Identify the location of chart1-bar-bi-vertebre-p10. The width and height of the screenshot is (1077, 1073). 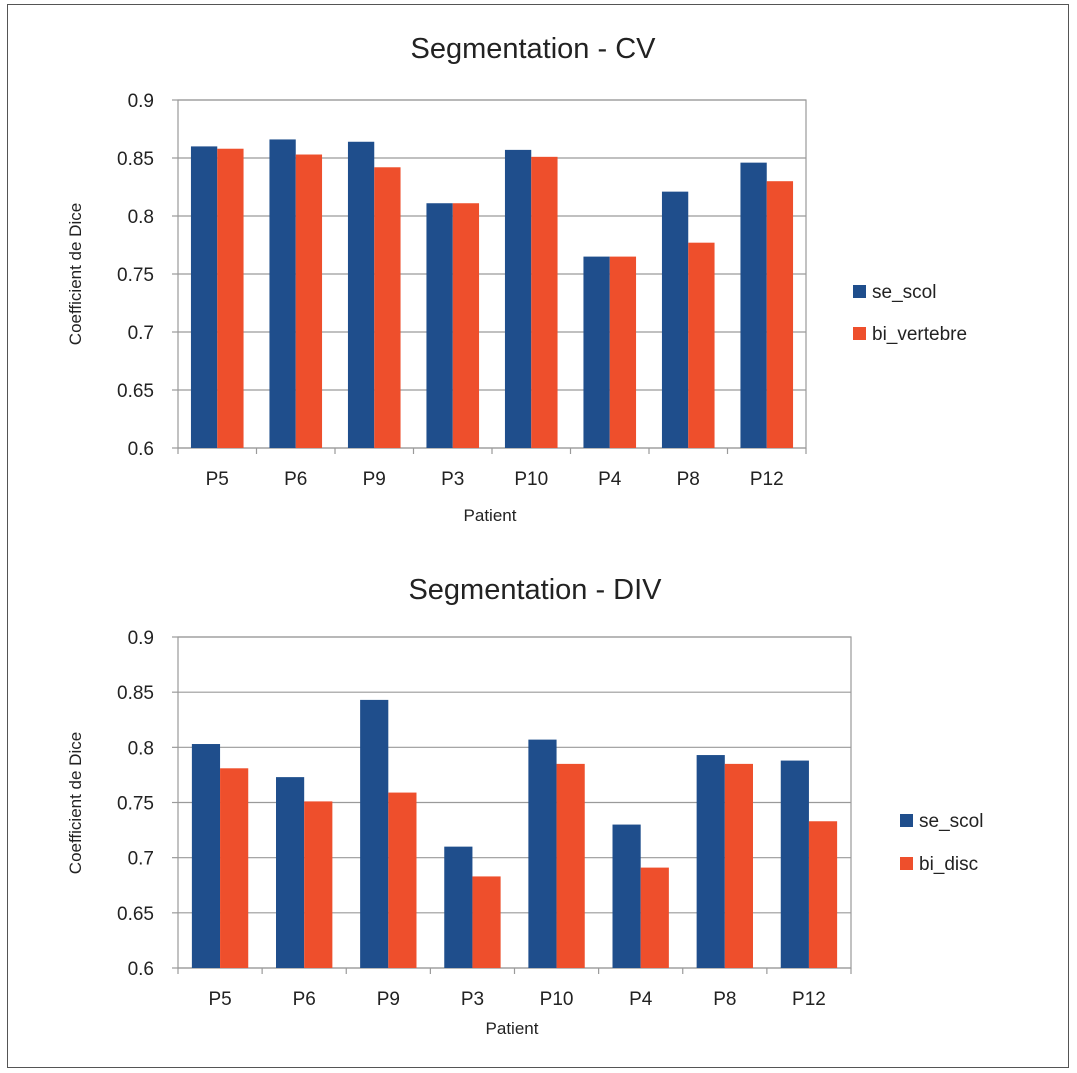
(544, 302).